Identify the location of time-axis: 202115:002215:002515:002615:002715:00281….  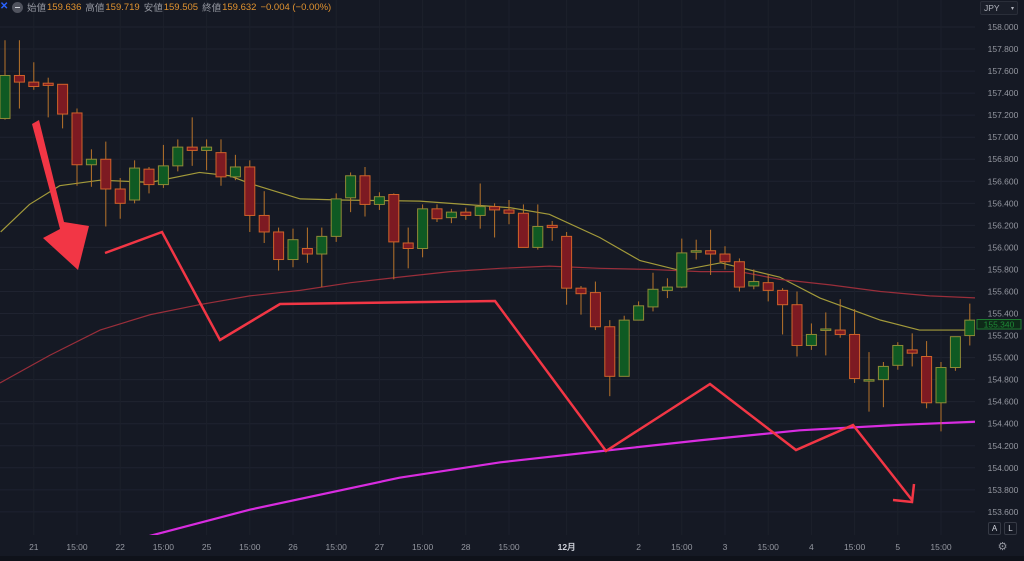
(476, 547).